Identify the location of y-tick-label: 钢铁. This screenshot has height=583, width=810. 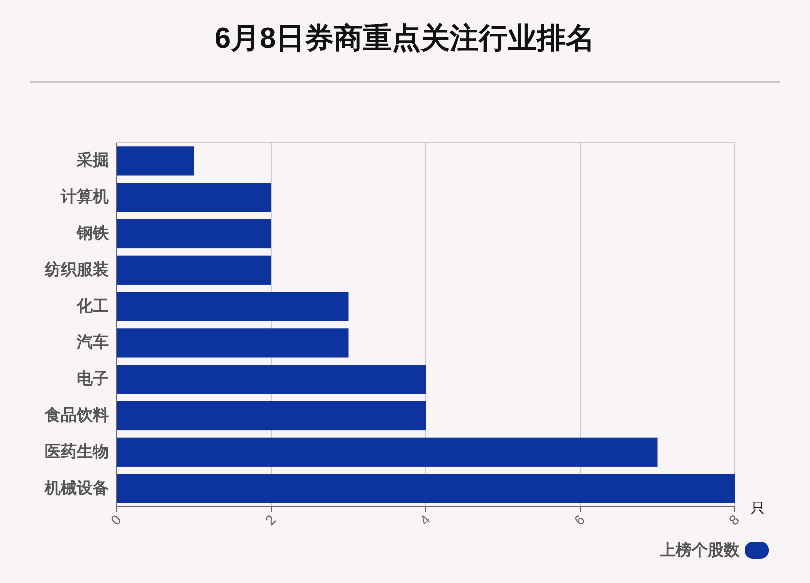
(93, 233).